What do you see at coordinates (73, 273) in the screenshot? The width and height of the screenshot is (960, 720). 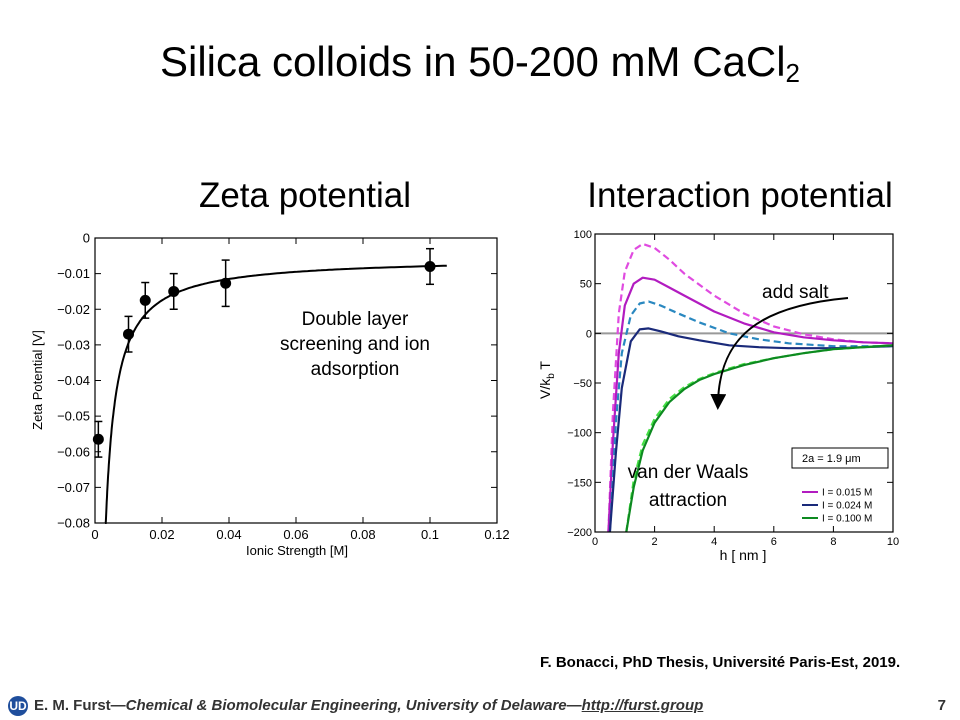 I see `zeta-y-tick-label: −0.01` at bounding box center [73, 273].